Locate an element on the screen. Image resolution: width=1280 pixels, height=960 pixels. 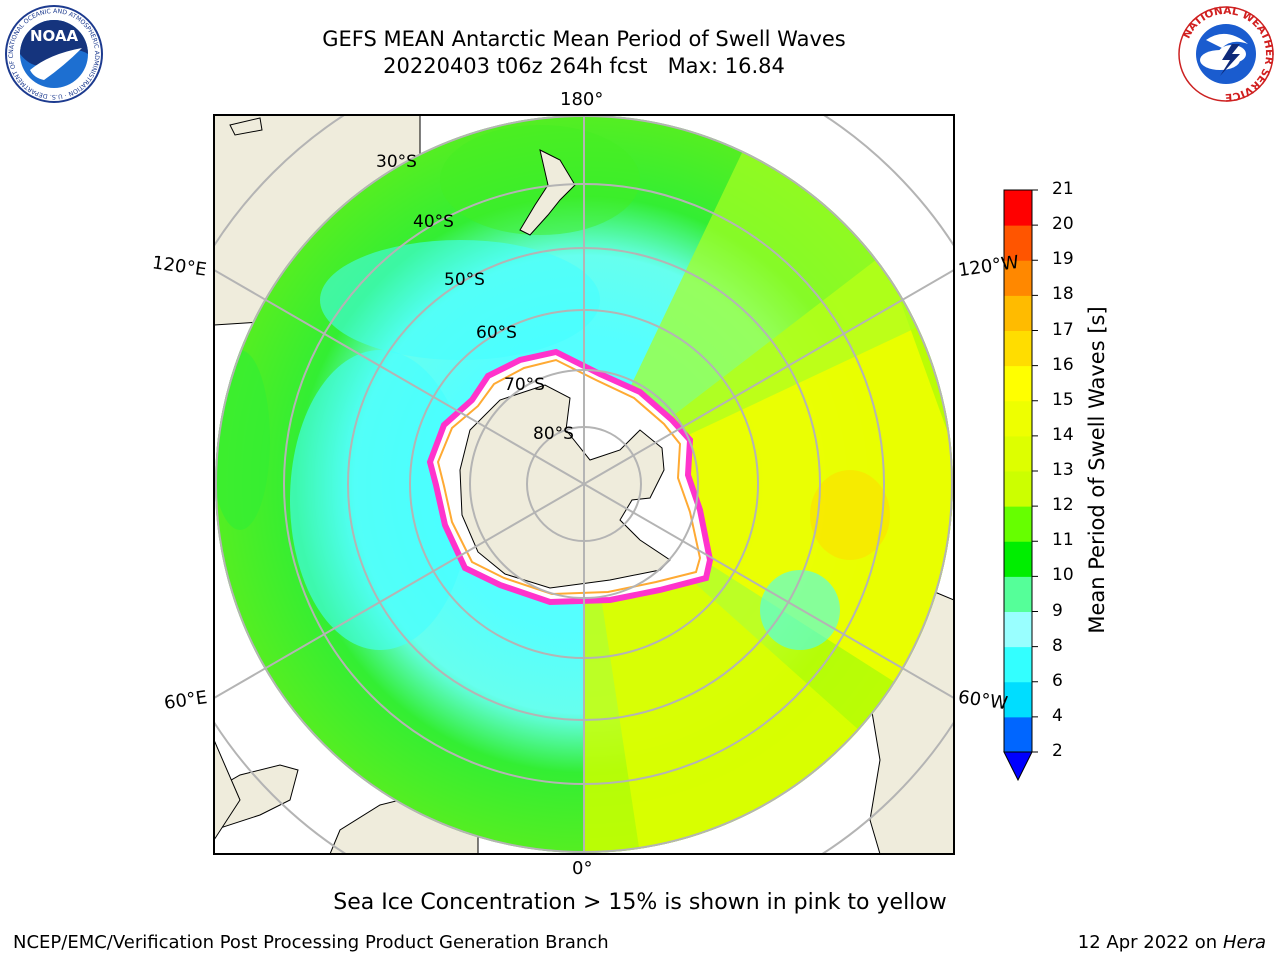
lon-label-0: 0° is located at coordinates (582, 868).